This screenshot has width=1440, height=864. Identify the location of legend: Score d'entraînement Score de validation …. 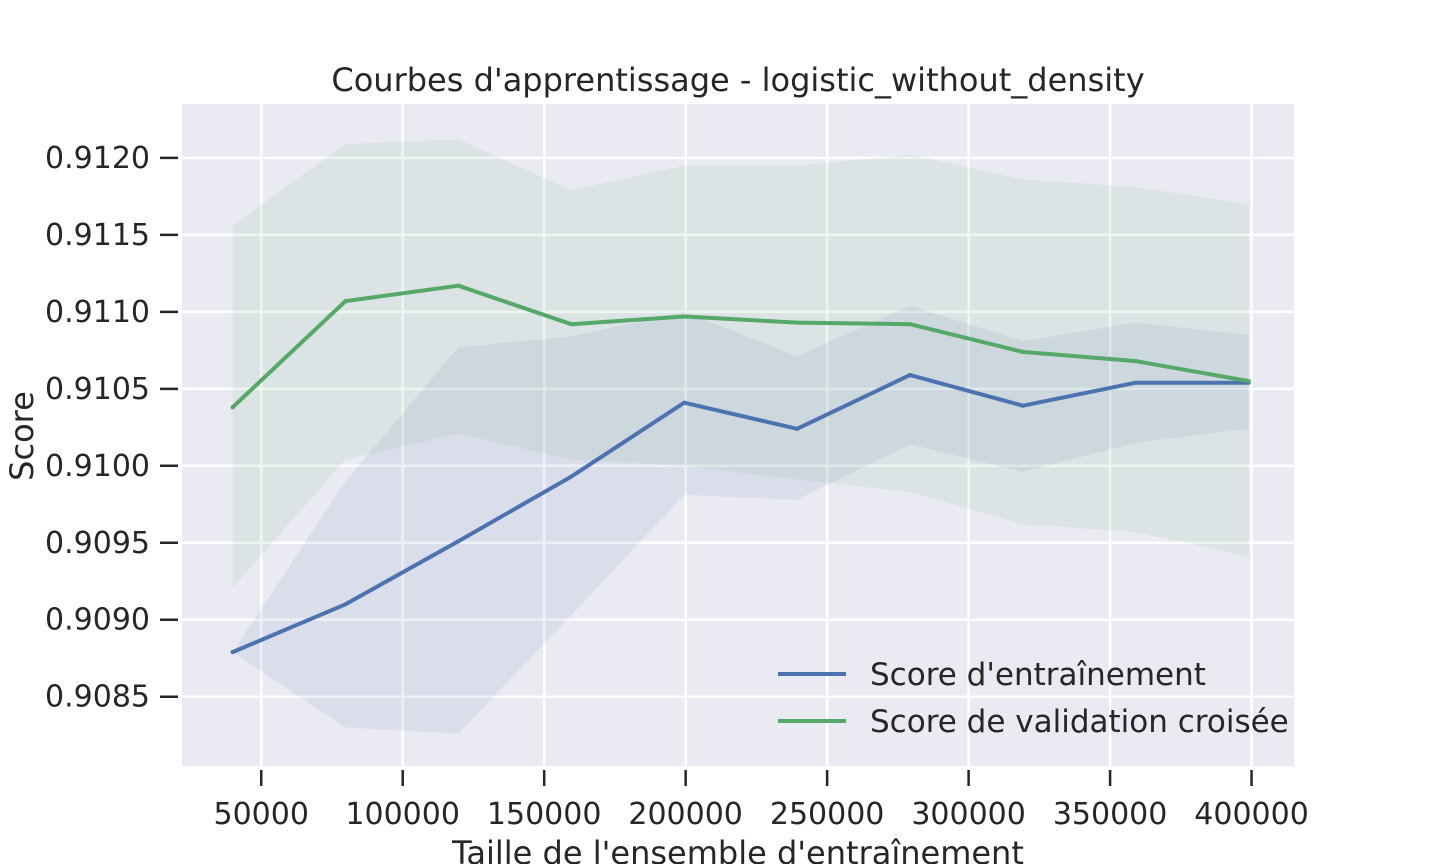
(1033, 698).